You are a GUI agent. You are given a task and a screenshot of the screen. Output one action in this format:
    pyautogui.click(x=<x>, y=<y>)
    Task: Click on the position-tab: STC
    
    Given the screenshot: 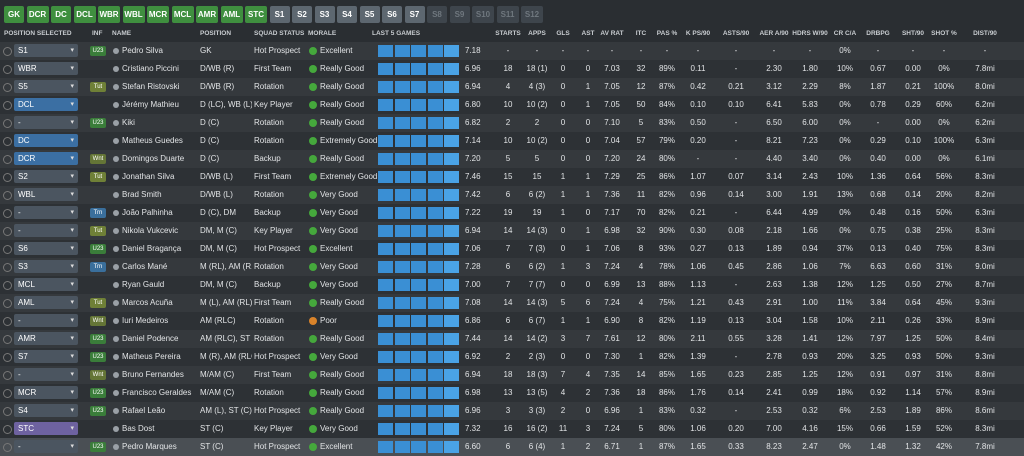 What is the action you would take?
    pyautogui.click(x=256, y=14)
    